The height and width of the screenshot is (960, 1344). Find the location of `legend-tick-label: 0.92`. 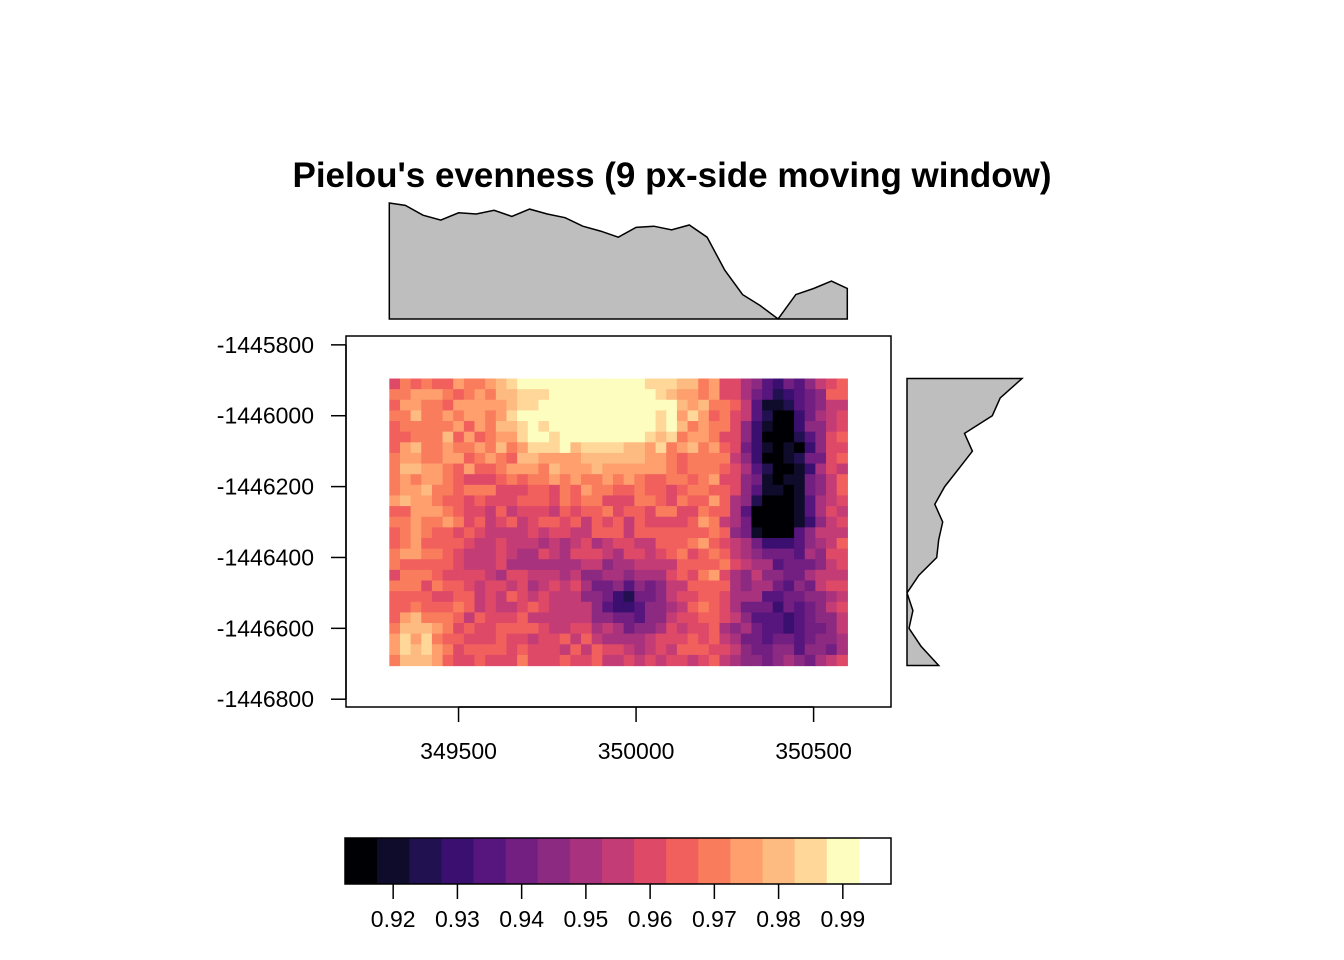

legend-tick-label: 0.92 is located at coordinates (393, 919).